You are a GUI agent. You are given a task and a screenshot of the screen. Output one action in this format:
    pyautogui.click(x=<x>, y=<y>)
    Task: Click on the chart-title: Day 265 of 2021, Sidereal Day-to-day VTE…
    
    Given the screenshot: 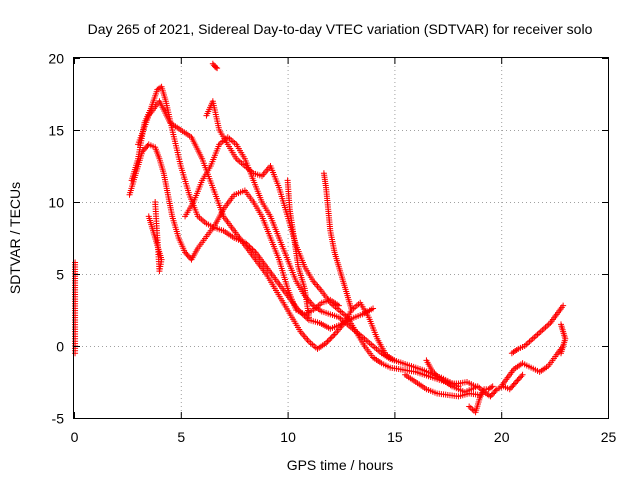 What is the action you would take?
    pyautogui.click(x=340, y=29)
    